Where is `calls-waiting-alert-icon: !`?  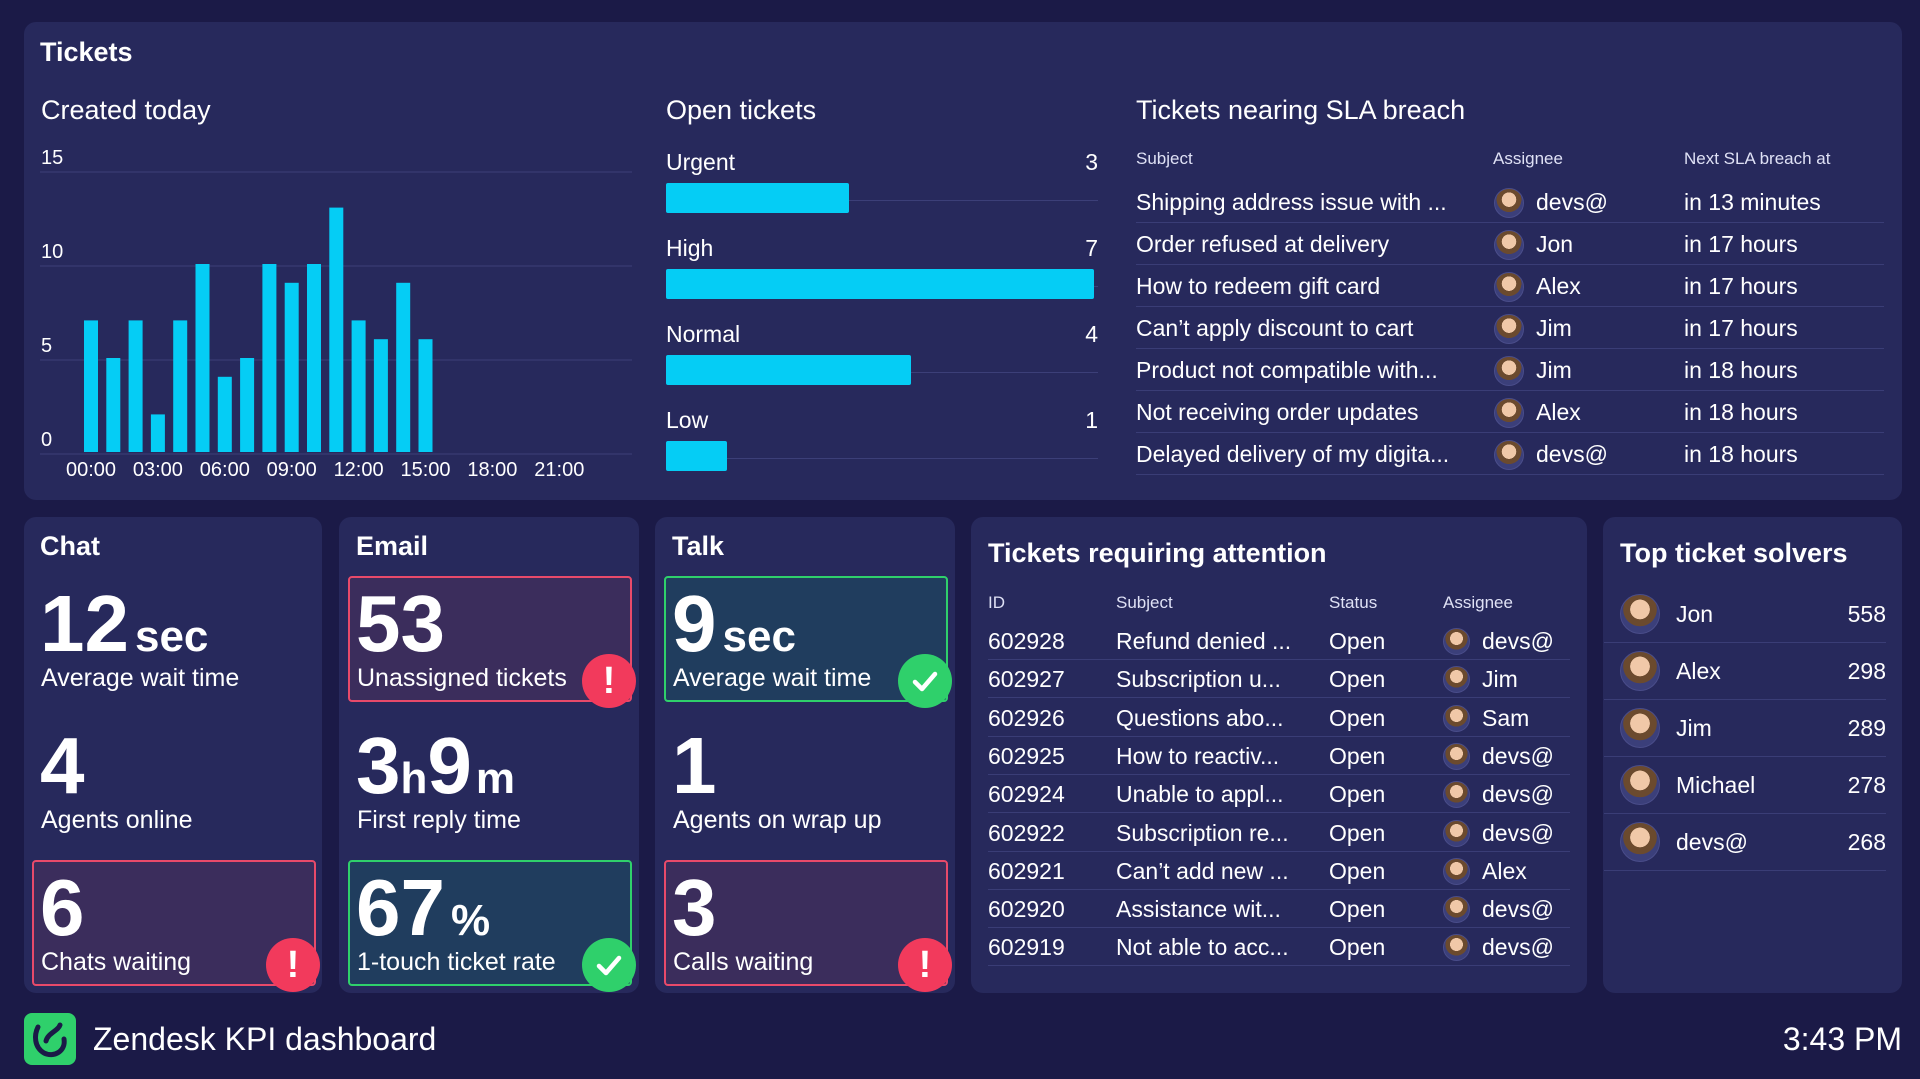 calls-waiting-alert-icon: ! is located at coordinates (925, 965).